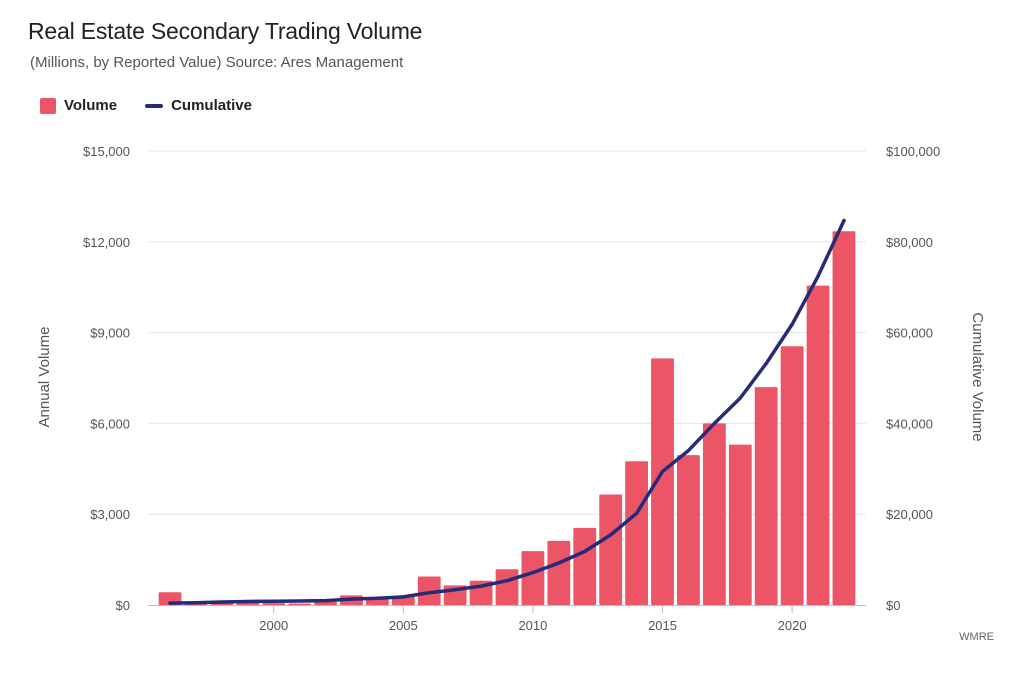 The width and height of the screenshot is (1024, 690). I want to click on x-tick-label: 2000, so click(273, 625).